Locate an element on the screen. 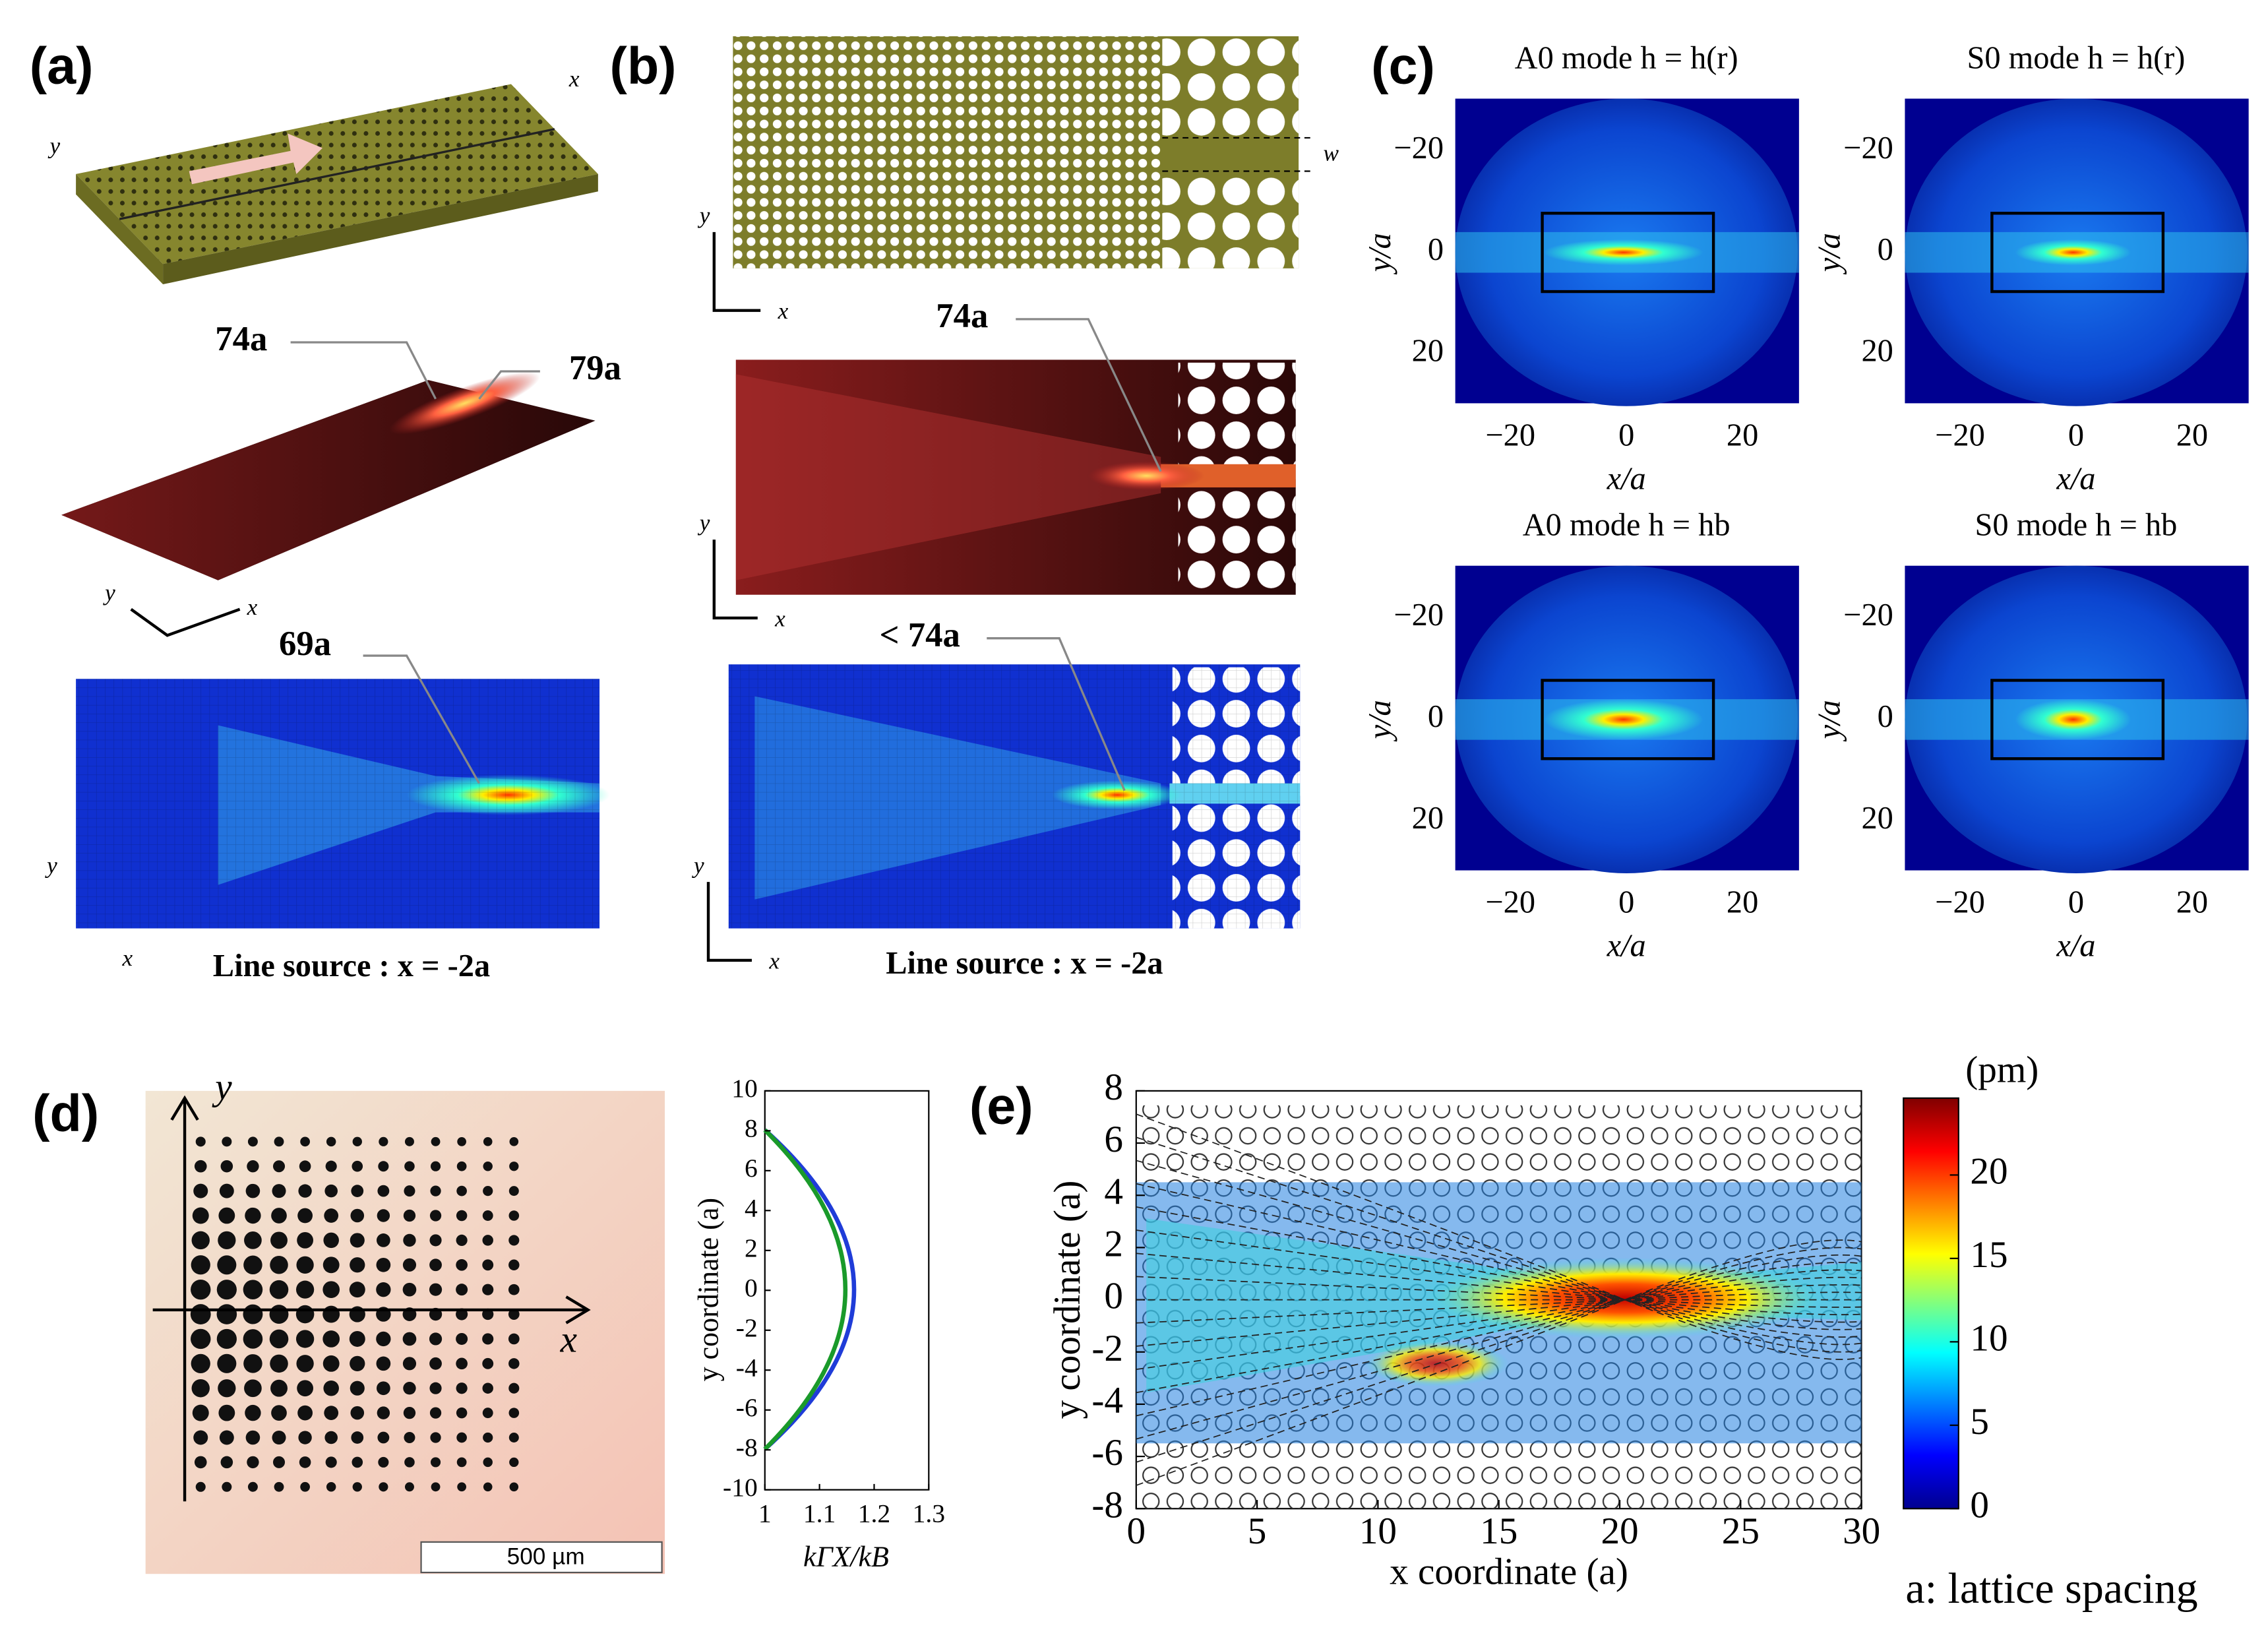 This screenshot has width=2268, height=1645. y-tick-label: -4 is located at coordinates (1107, 1400).